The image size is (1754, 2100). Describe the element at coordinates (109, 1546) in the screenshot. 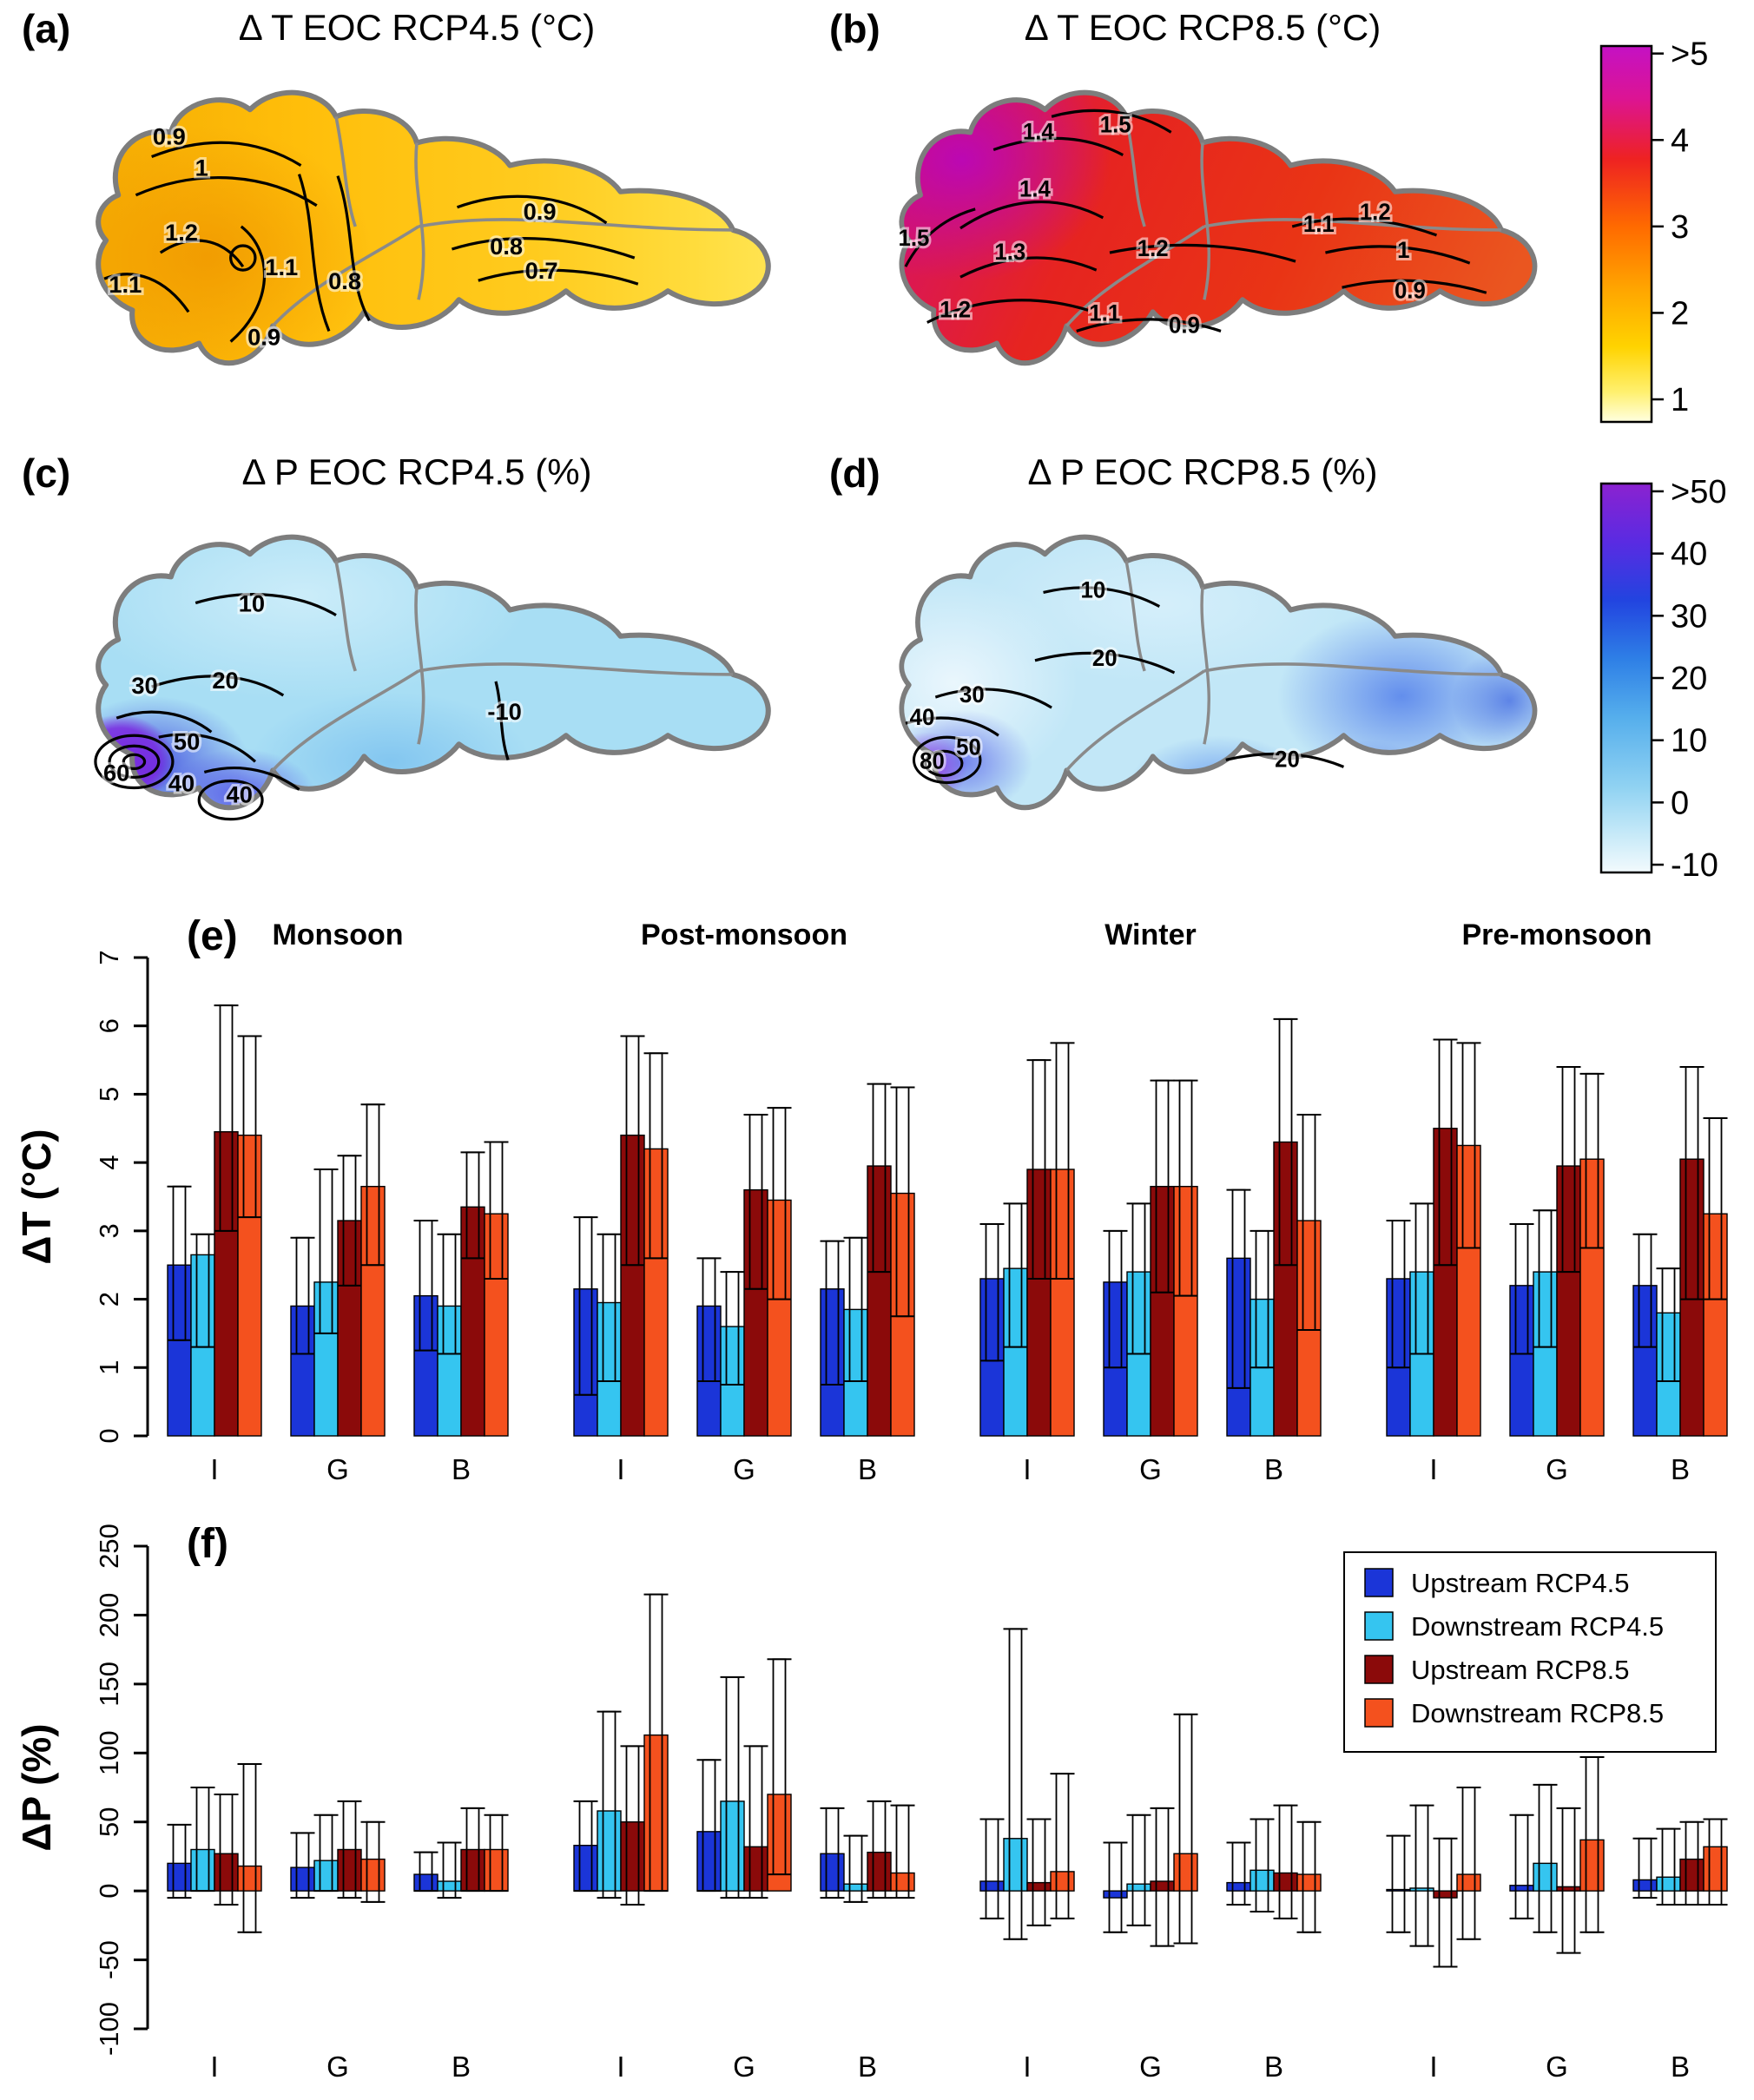

I see `y-tick-label: 250` at that location.